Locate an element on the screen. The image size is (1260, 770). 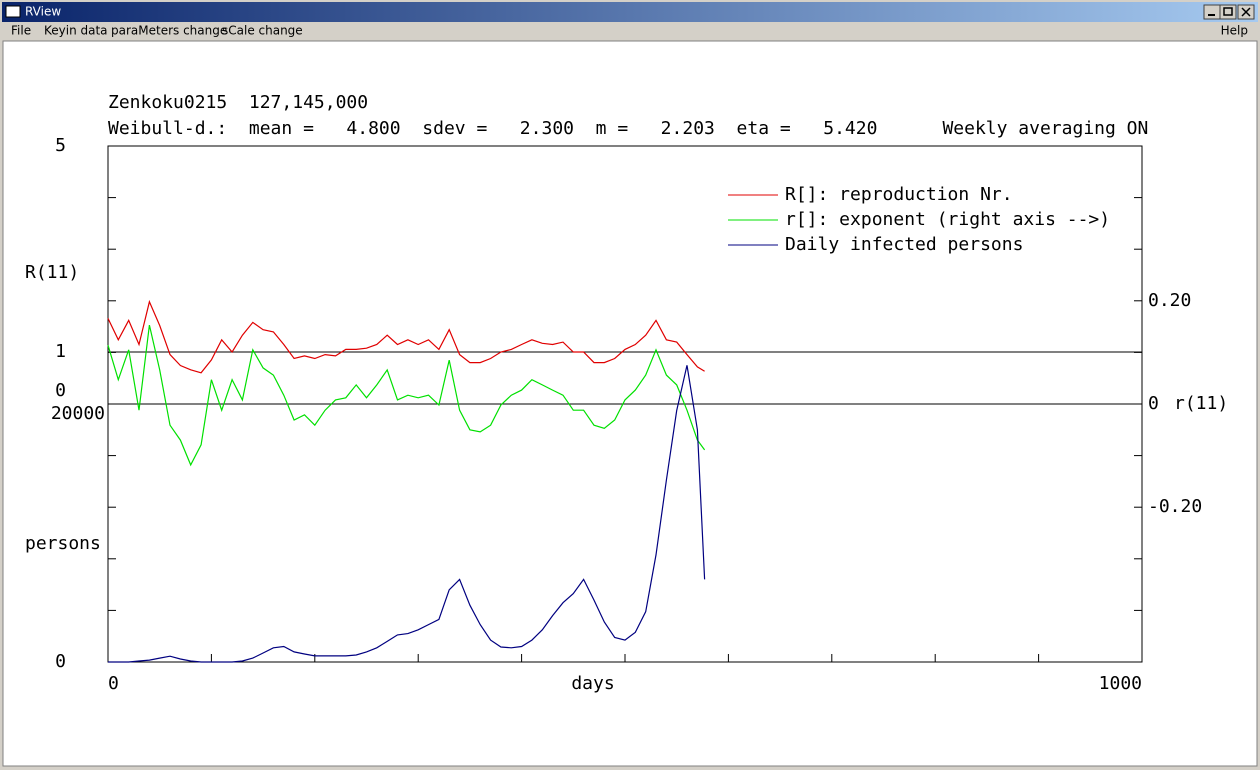
y-tick-label: 1 is located at coordinates (60, 351).